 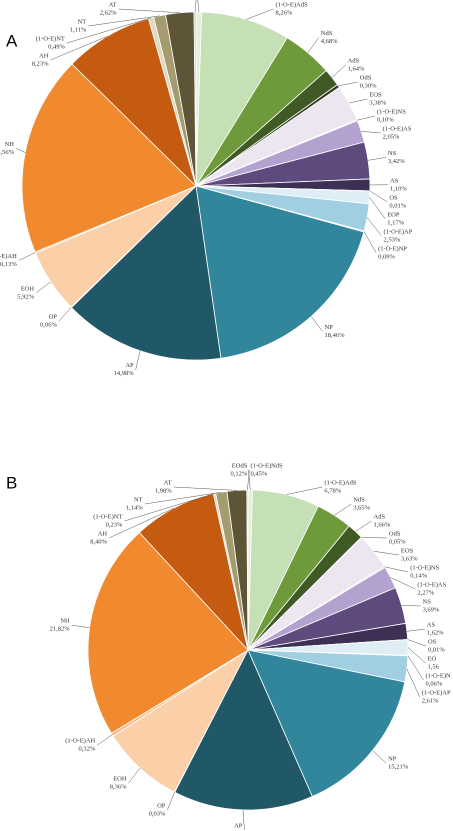 What do you see at coordinates (409, 559) in the screenshot?
I see `value-label: 3,63%` at bounding box center [409, 559].